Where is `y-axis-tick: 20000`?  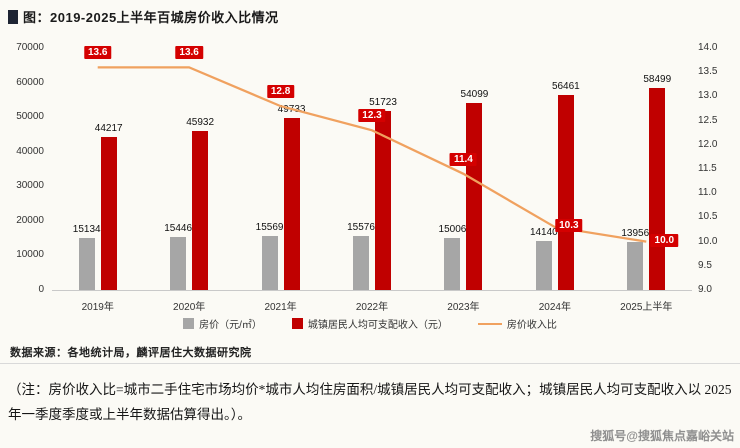 y-axis-tick: 20000 is located at coordinates (30, 220).